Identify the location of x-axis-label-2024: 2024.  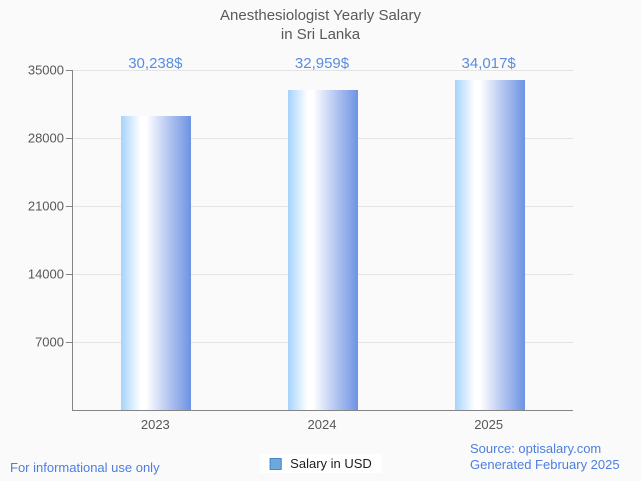
(322, 424).